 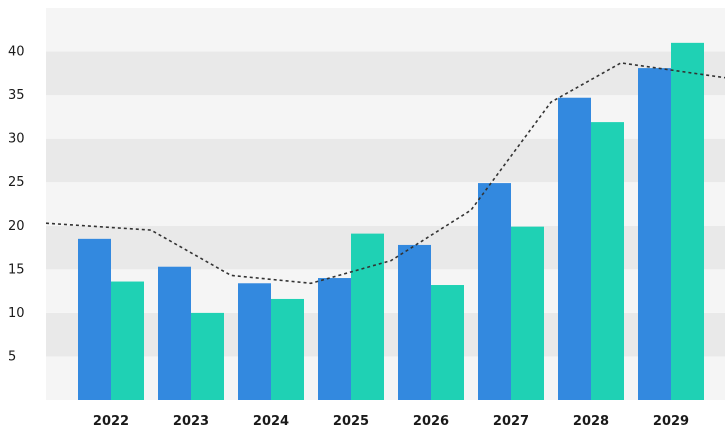 What do you see at coordinates (271, 421) in the screenshot?
I see `x-tick-label: 2024` at bounding box center [271, 421].